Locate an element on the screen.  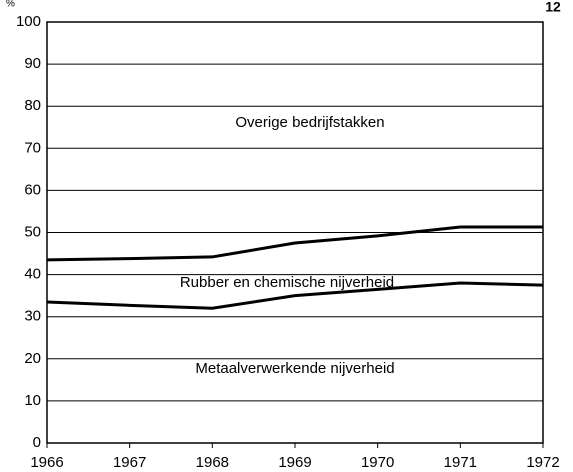
x-tick-label: 1970 is located at coordinates (377, 462).